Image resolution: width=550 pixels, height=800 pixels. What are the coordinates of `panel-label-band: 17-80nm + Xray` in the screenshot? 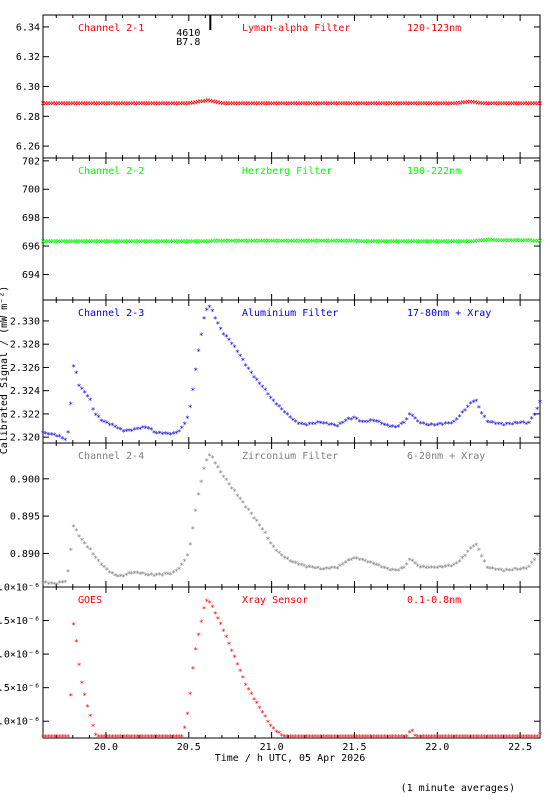 It's located at (449, 313).